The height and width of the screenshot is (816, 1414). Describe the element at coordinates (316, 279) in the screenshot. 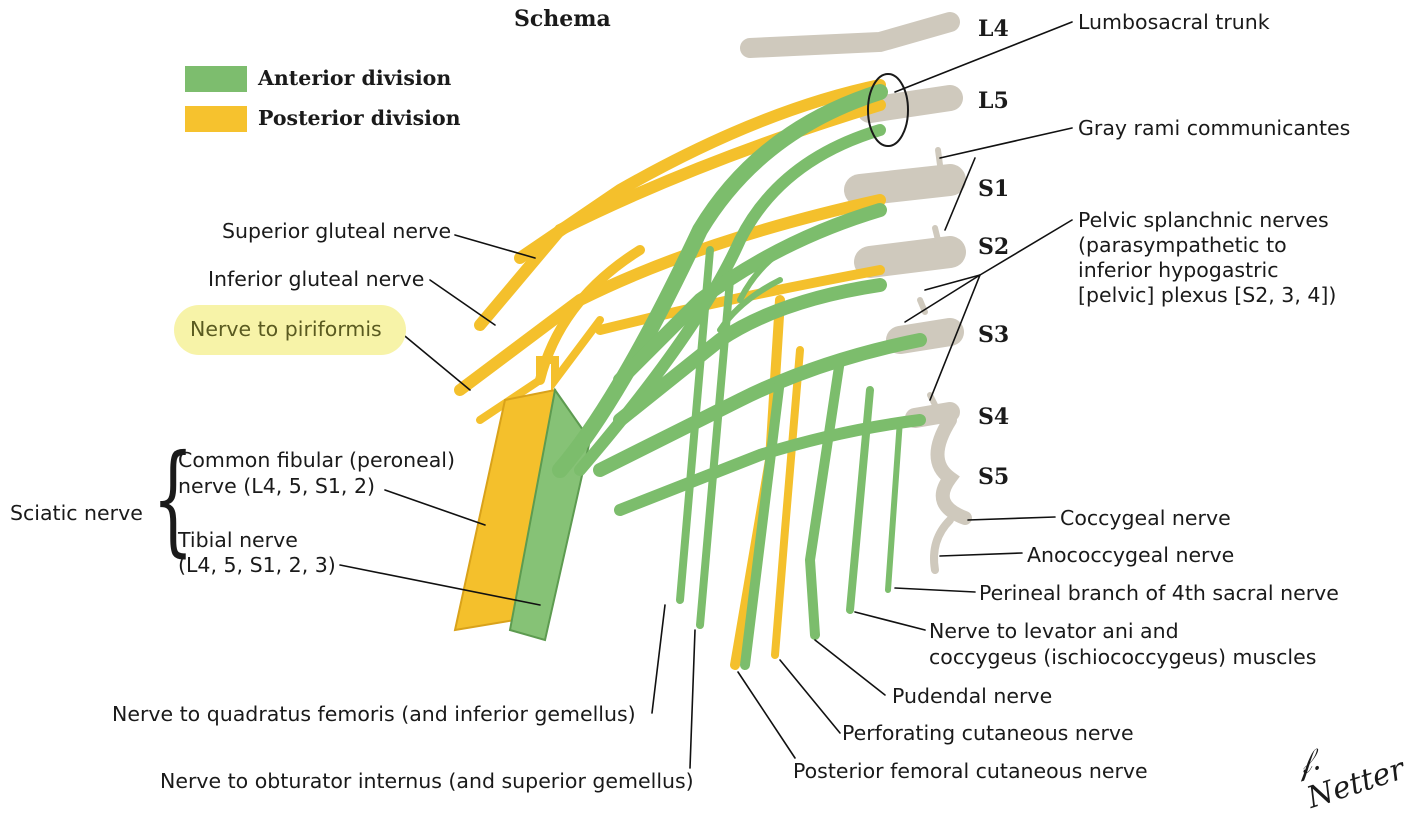

I see `label-inferior-gluteal: Inferior gluteal nerve` at that location.